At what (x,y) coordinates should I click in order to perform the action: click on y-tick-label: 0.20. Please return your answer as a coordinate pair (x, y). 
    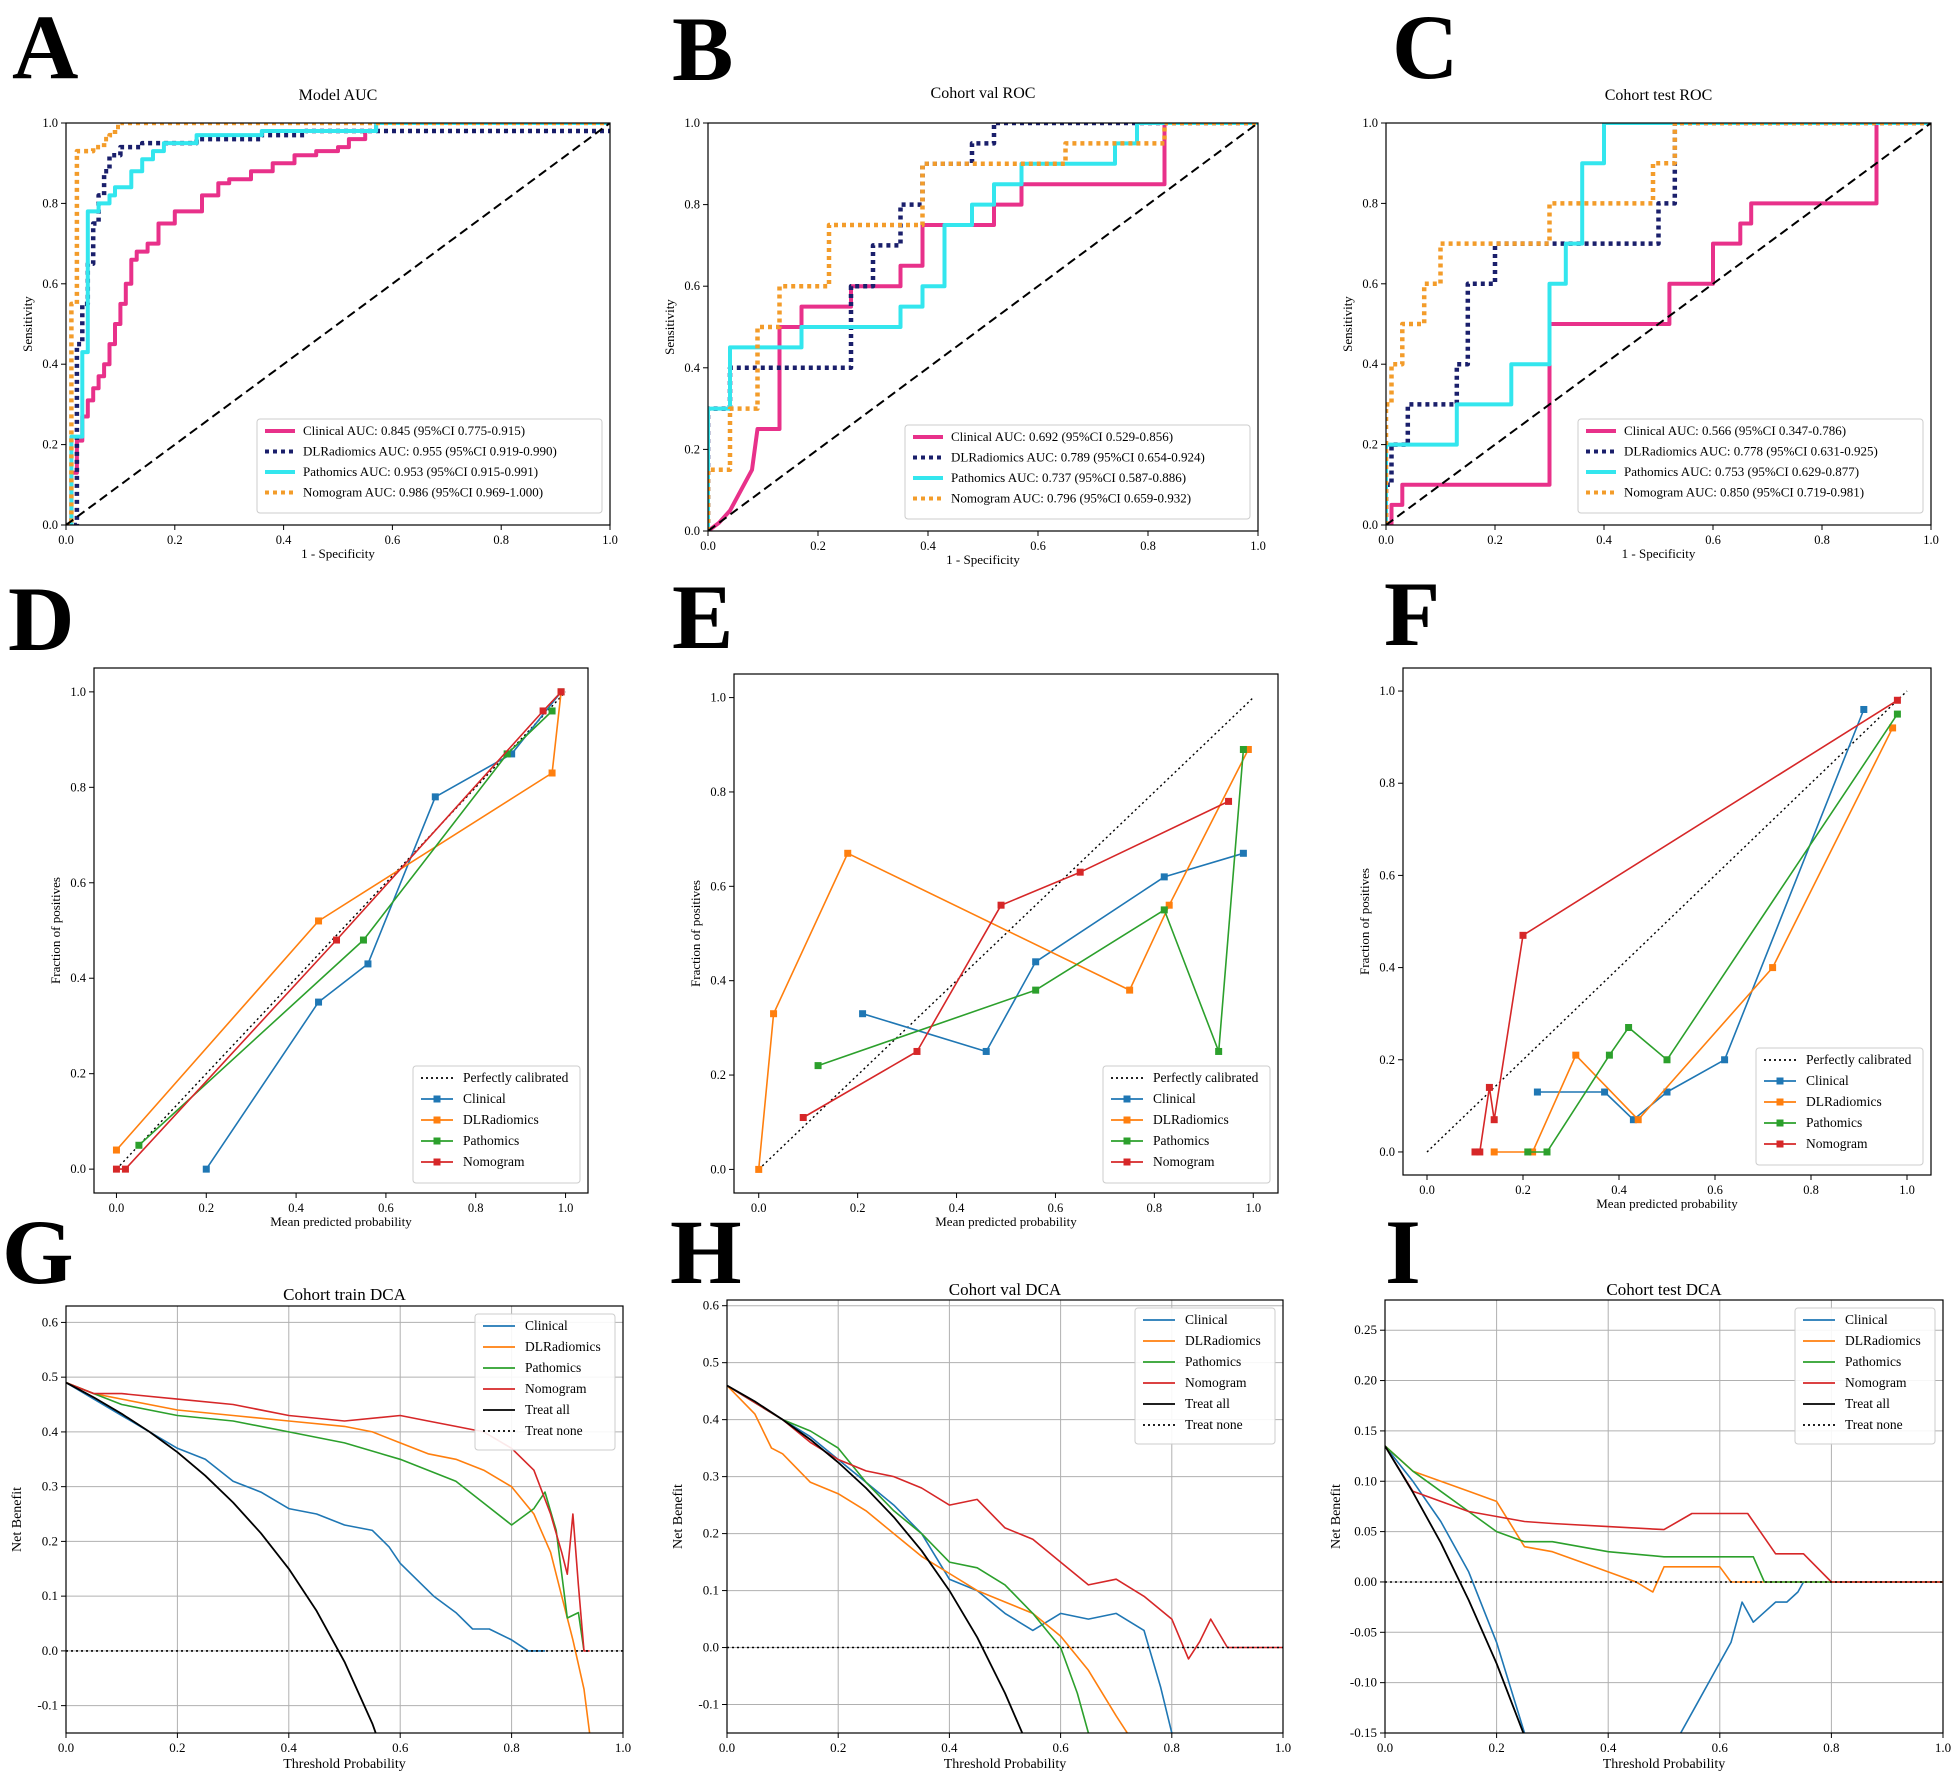
    Looking at the image, I should click on (1365, 1380).